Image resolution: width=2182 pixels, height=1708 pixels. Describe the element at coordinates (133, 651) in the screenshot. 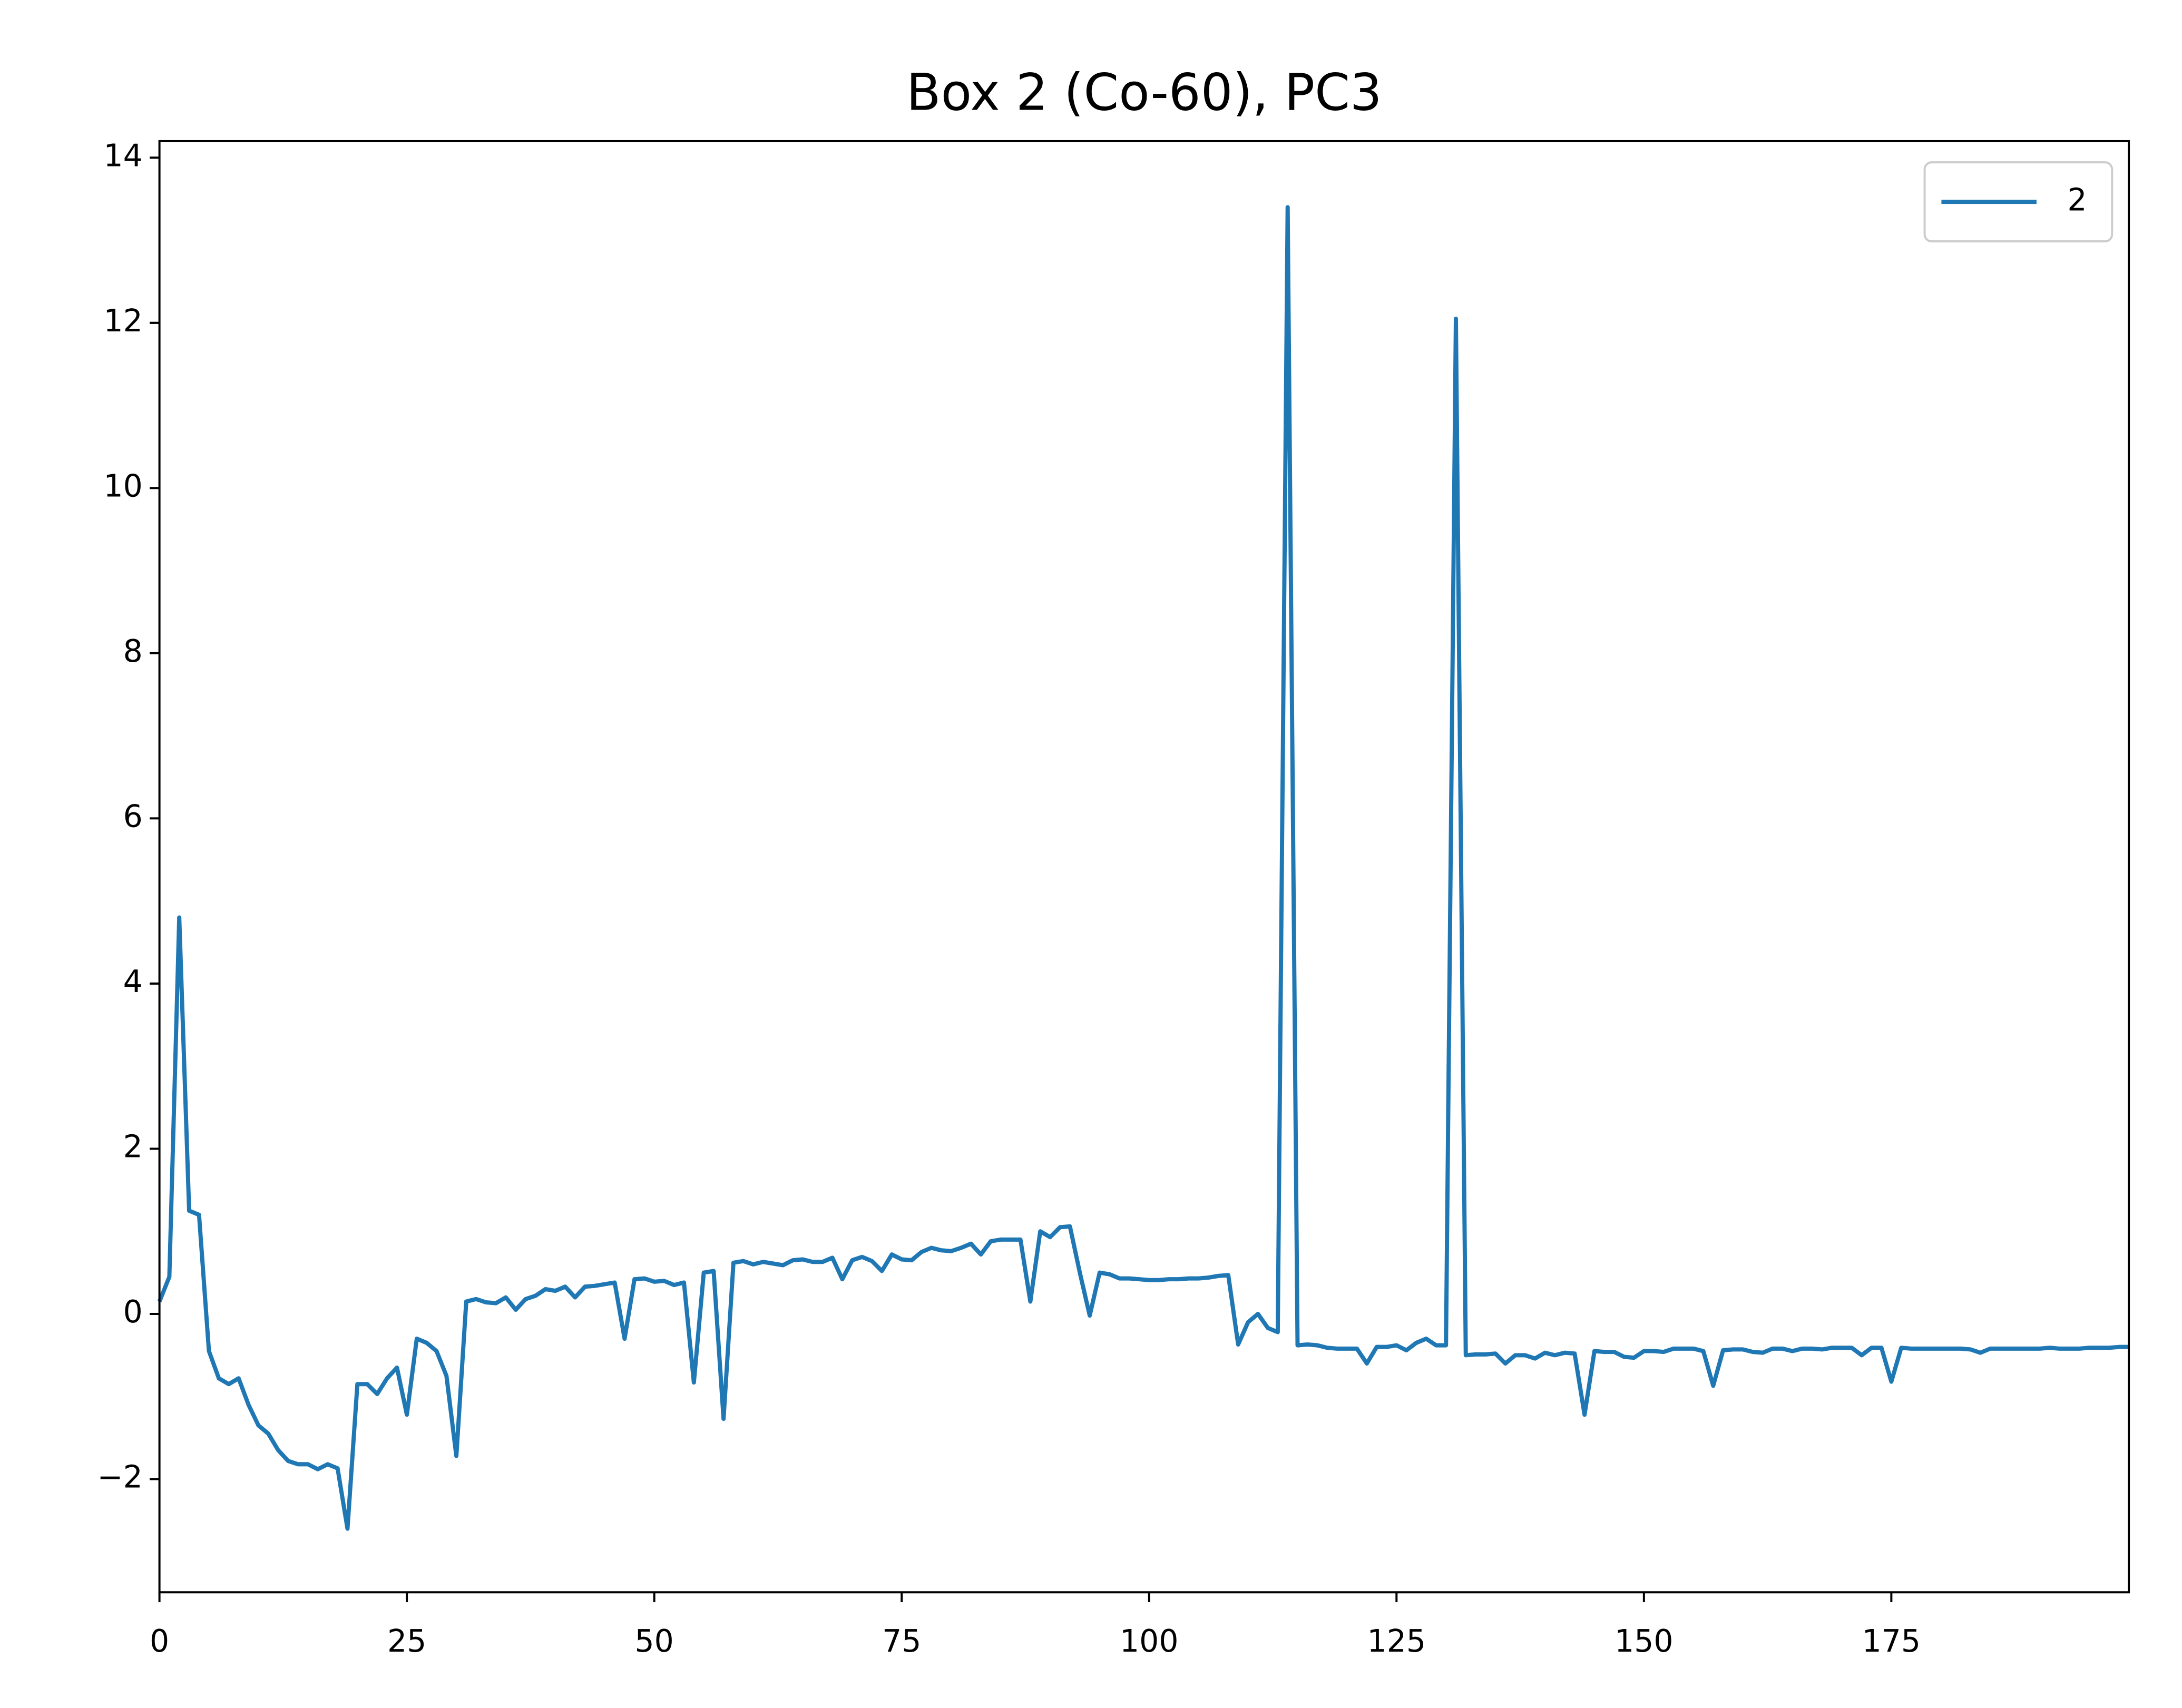

I see `y-tick-label: 8` at that location.